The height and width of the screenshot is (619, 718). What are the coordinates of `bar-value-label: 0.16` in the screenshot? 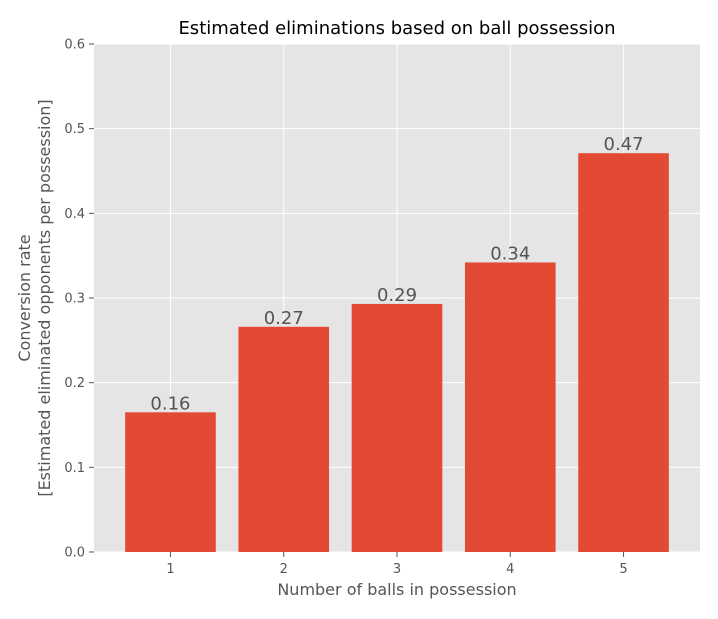 It's located at (170, 403).